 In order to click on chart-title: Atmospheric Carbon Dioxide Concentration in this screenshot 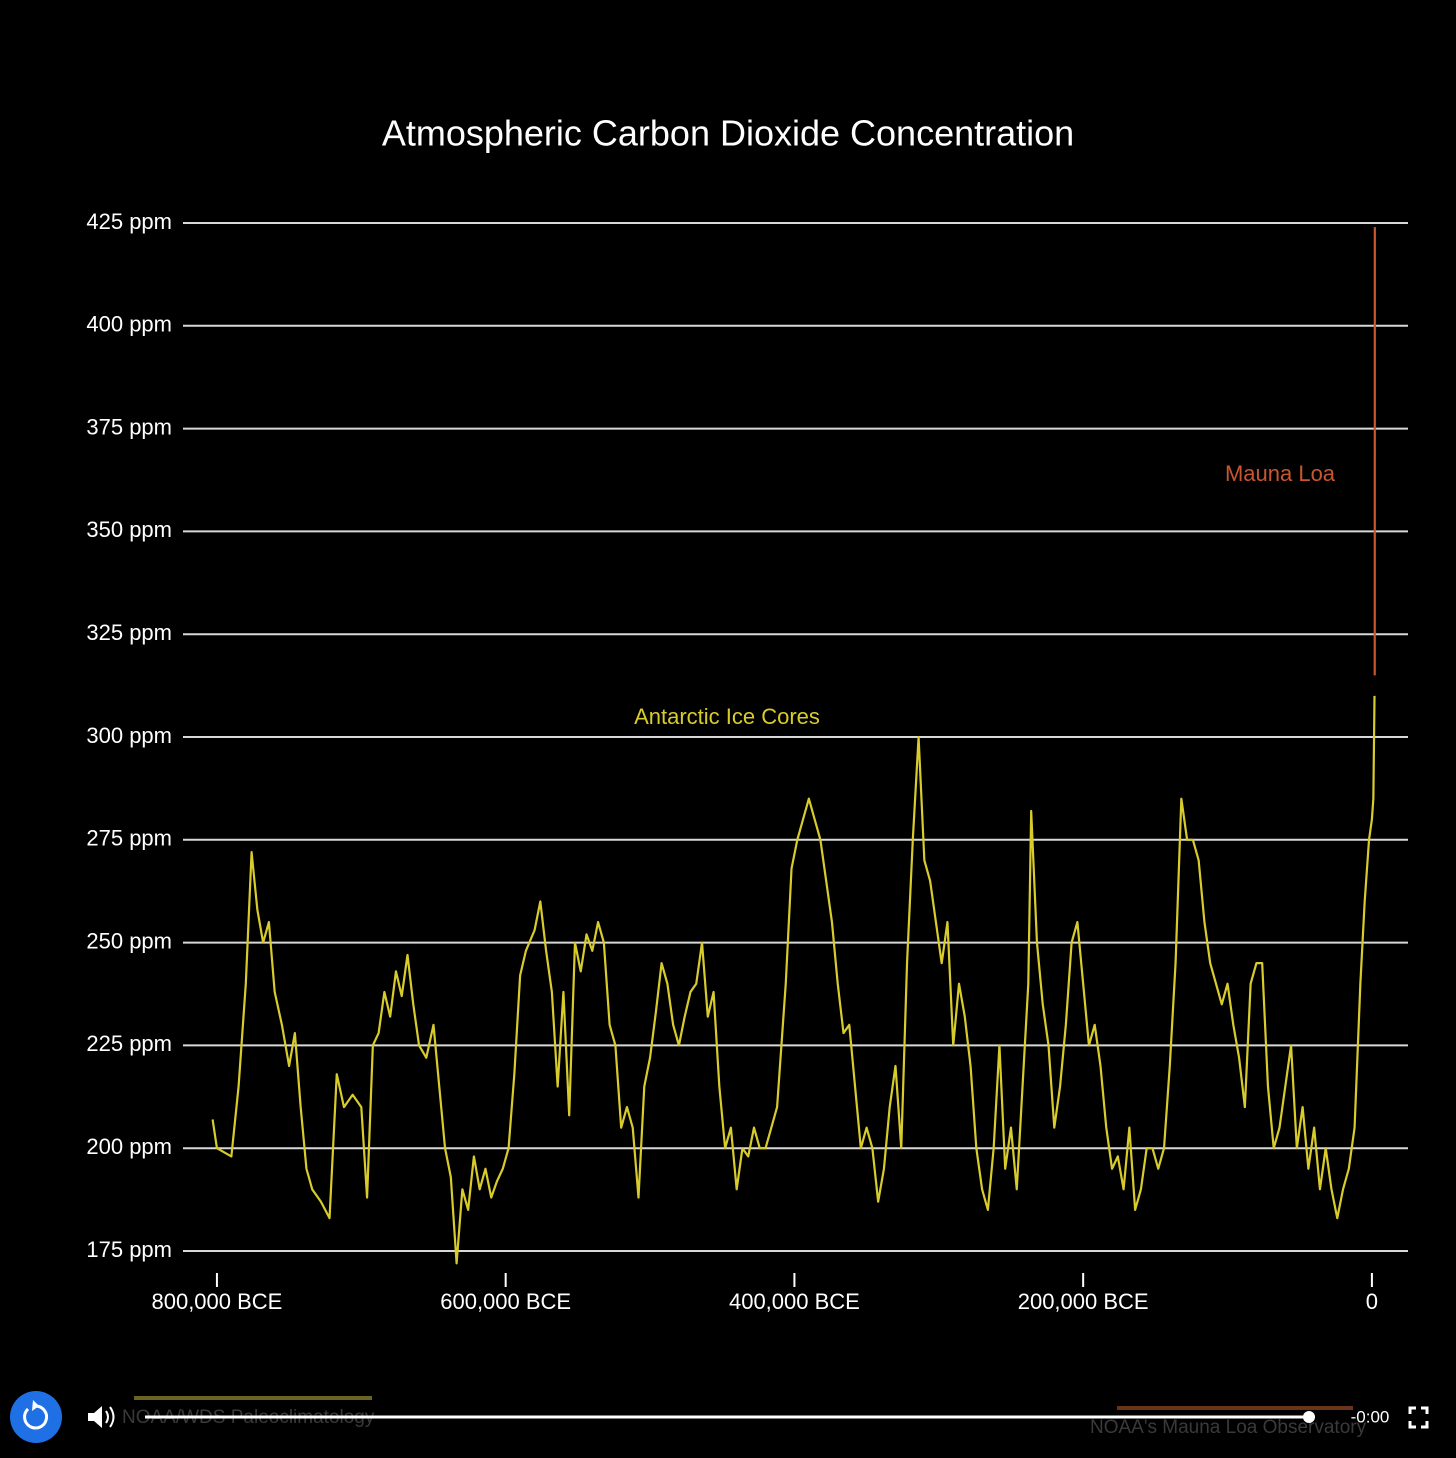, I will do `click(728, 133)`.